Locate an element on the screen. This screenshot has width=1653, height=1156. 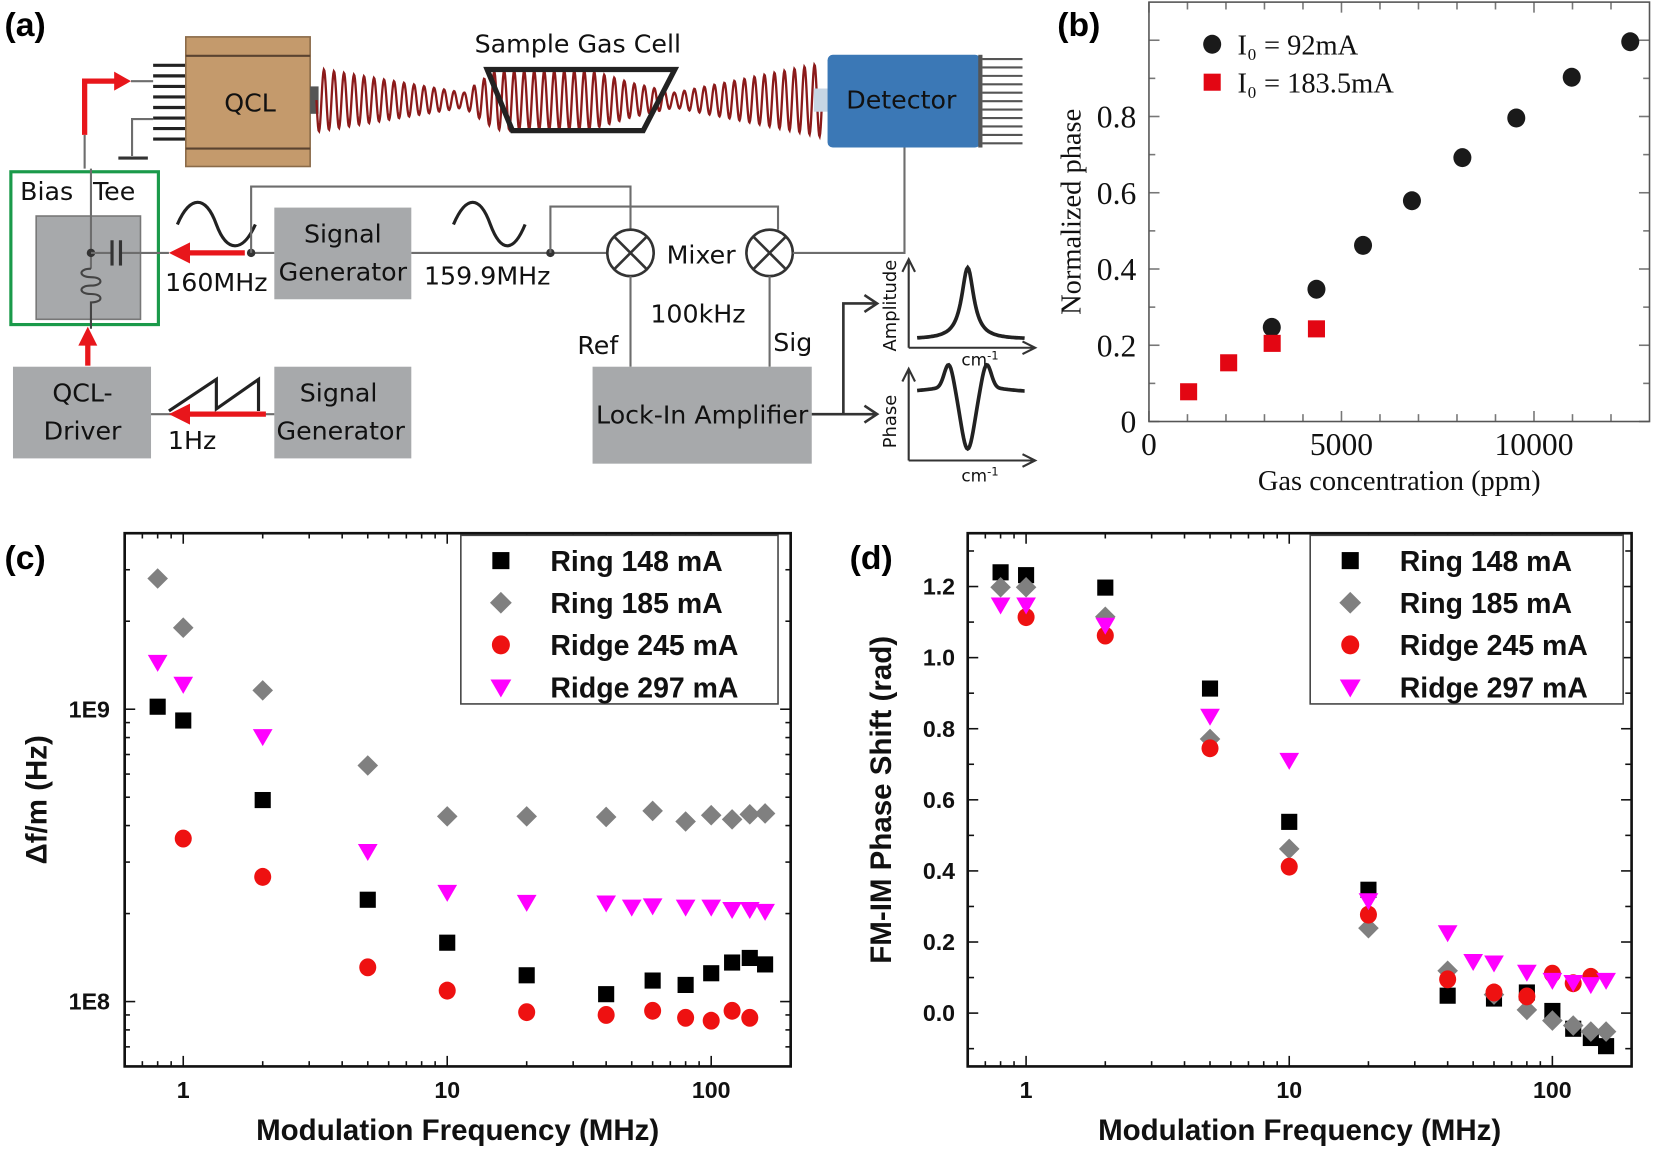
x-axis-title: Modulation Frequency (MHz) is located at coordinates (1299, 1130).